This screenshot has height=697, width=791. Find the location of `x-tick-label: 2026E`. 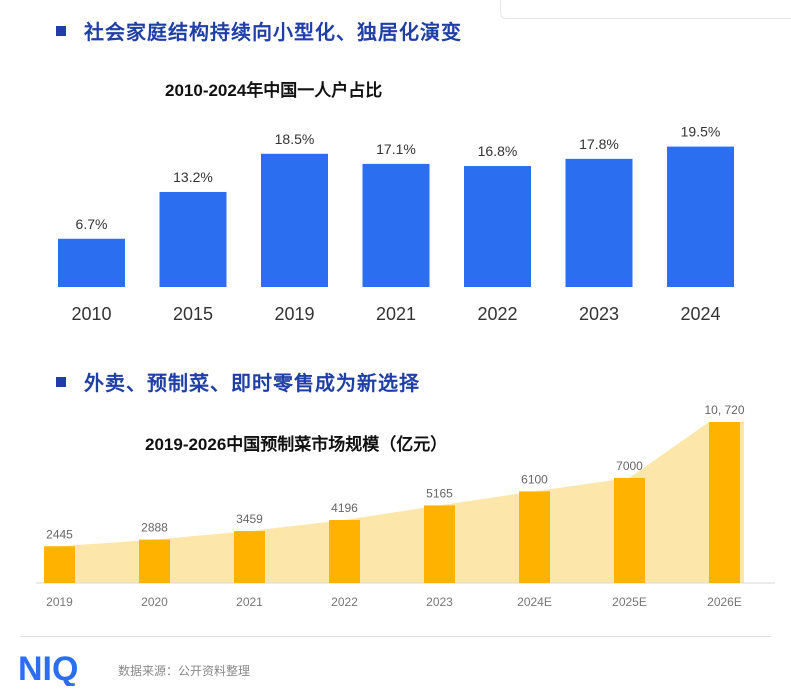

x-tick-label: 2026E is located at coordinates (724, 602).